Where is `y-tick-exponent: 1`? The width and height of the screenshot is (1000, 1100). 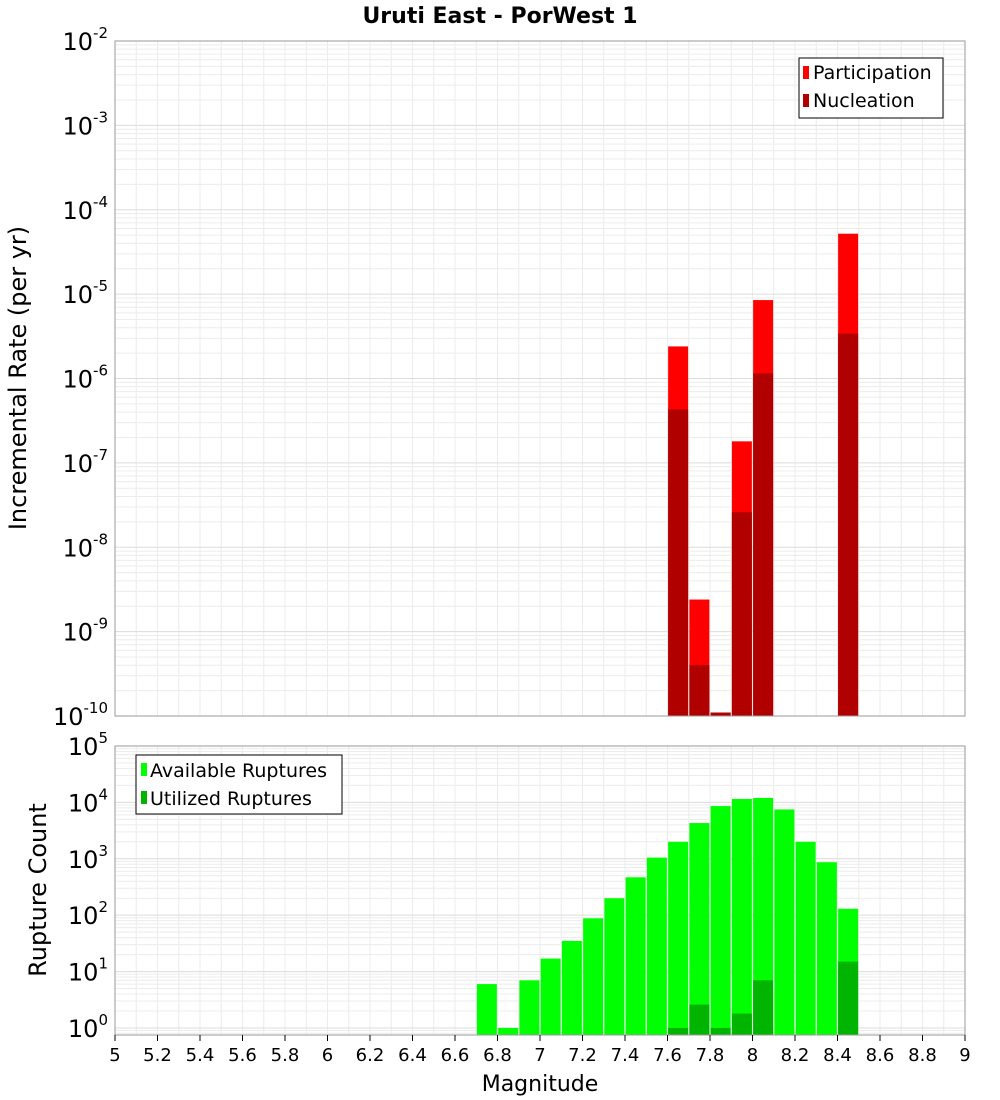 y-tick-exponent: 1 is located at coordinates (103, 964).